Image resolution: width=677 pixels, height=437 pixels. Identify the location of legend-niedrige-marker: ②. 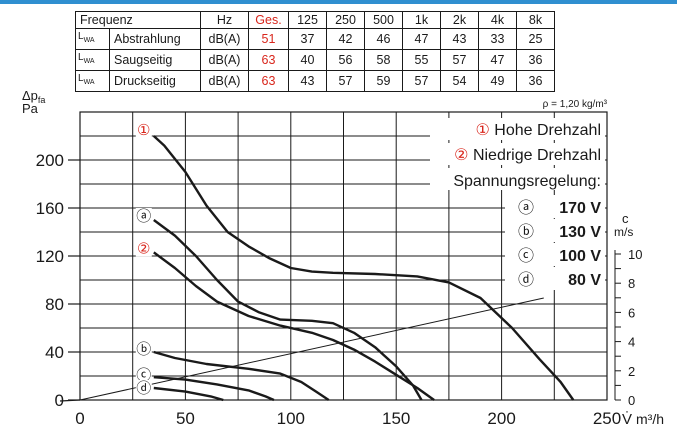
(463, 155).